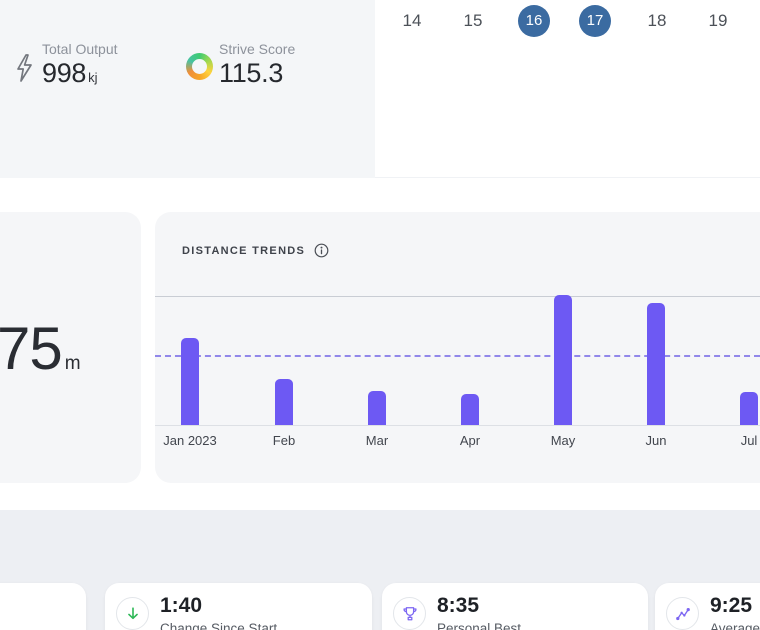  What do you see at coordinates (377, 440) in the screenshot?
I see `x-axis-label: Mar` at bounding box center [377, 440].